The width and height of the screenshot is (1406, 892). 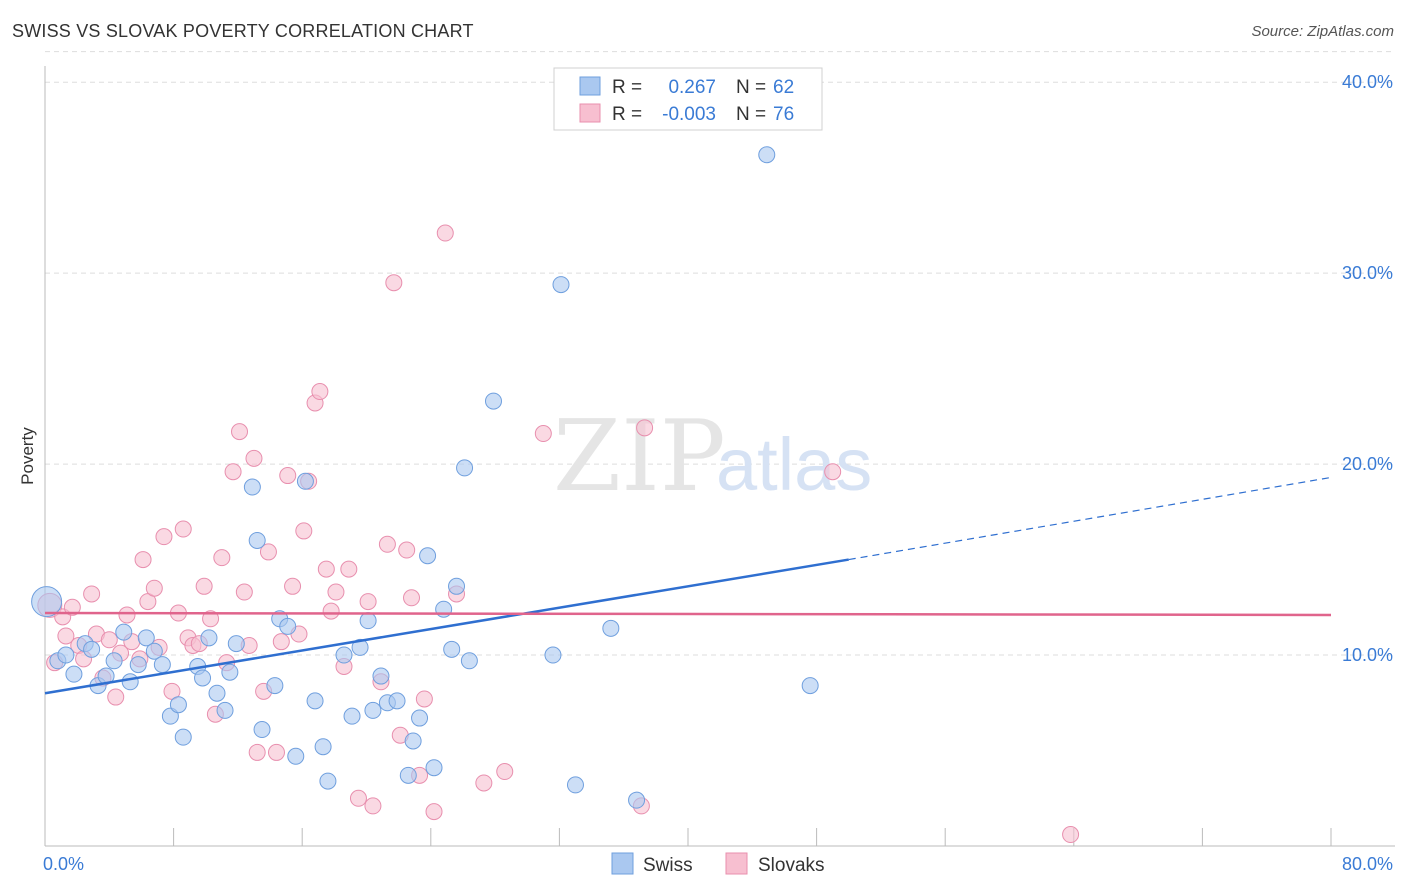 What do you see at coordinates (783, 114) in the screenshot?
I see `slovak-n-value: 76` at bounding box center [783, 114].